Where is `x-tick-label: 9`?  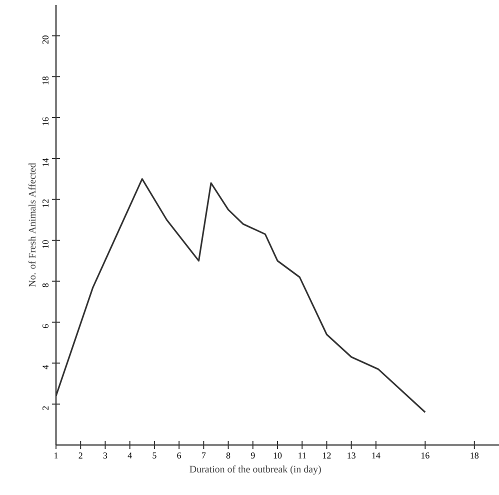
x-tick-label: 9 is located at coordinates (252, 455).